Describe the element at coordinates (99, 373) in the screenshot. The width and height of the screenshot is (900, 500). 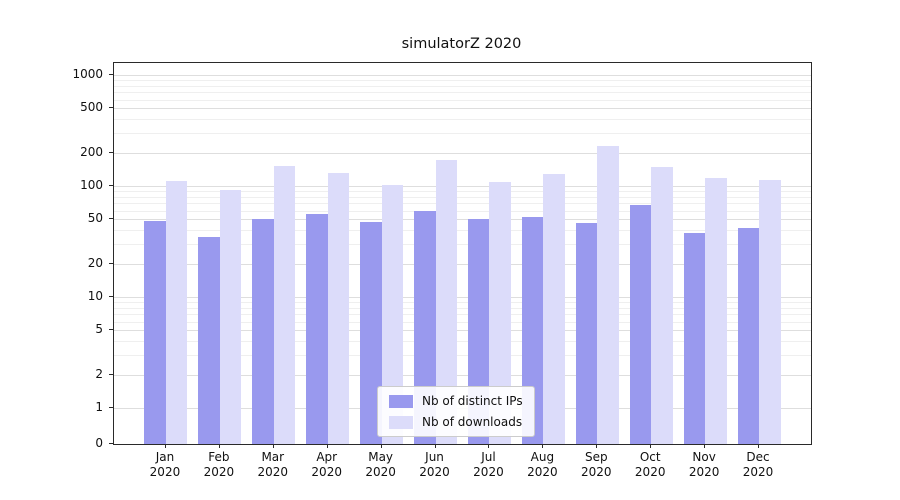
I see `y-tick-label: 2` at that location.